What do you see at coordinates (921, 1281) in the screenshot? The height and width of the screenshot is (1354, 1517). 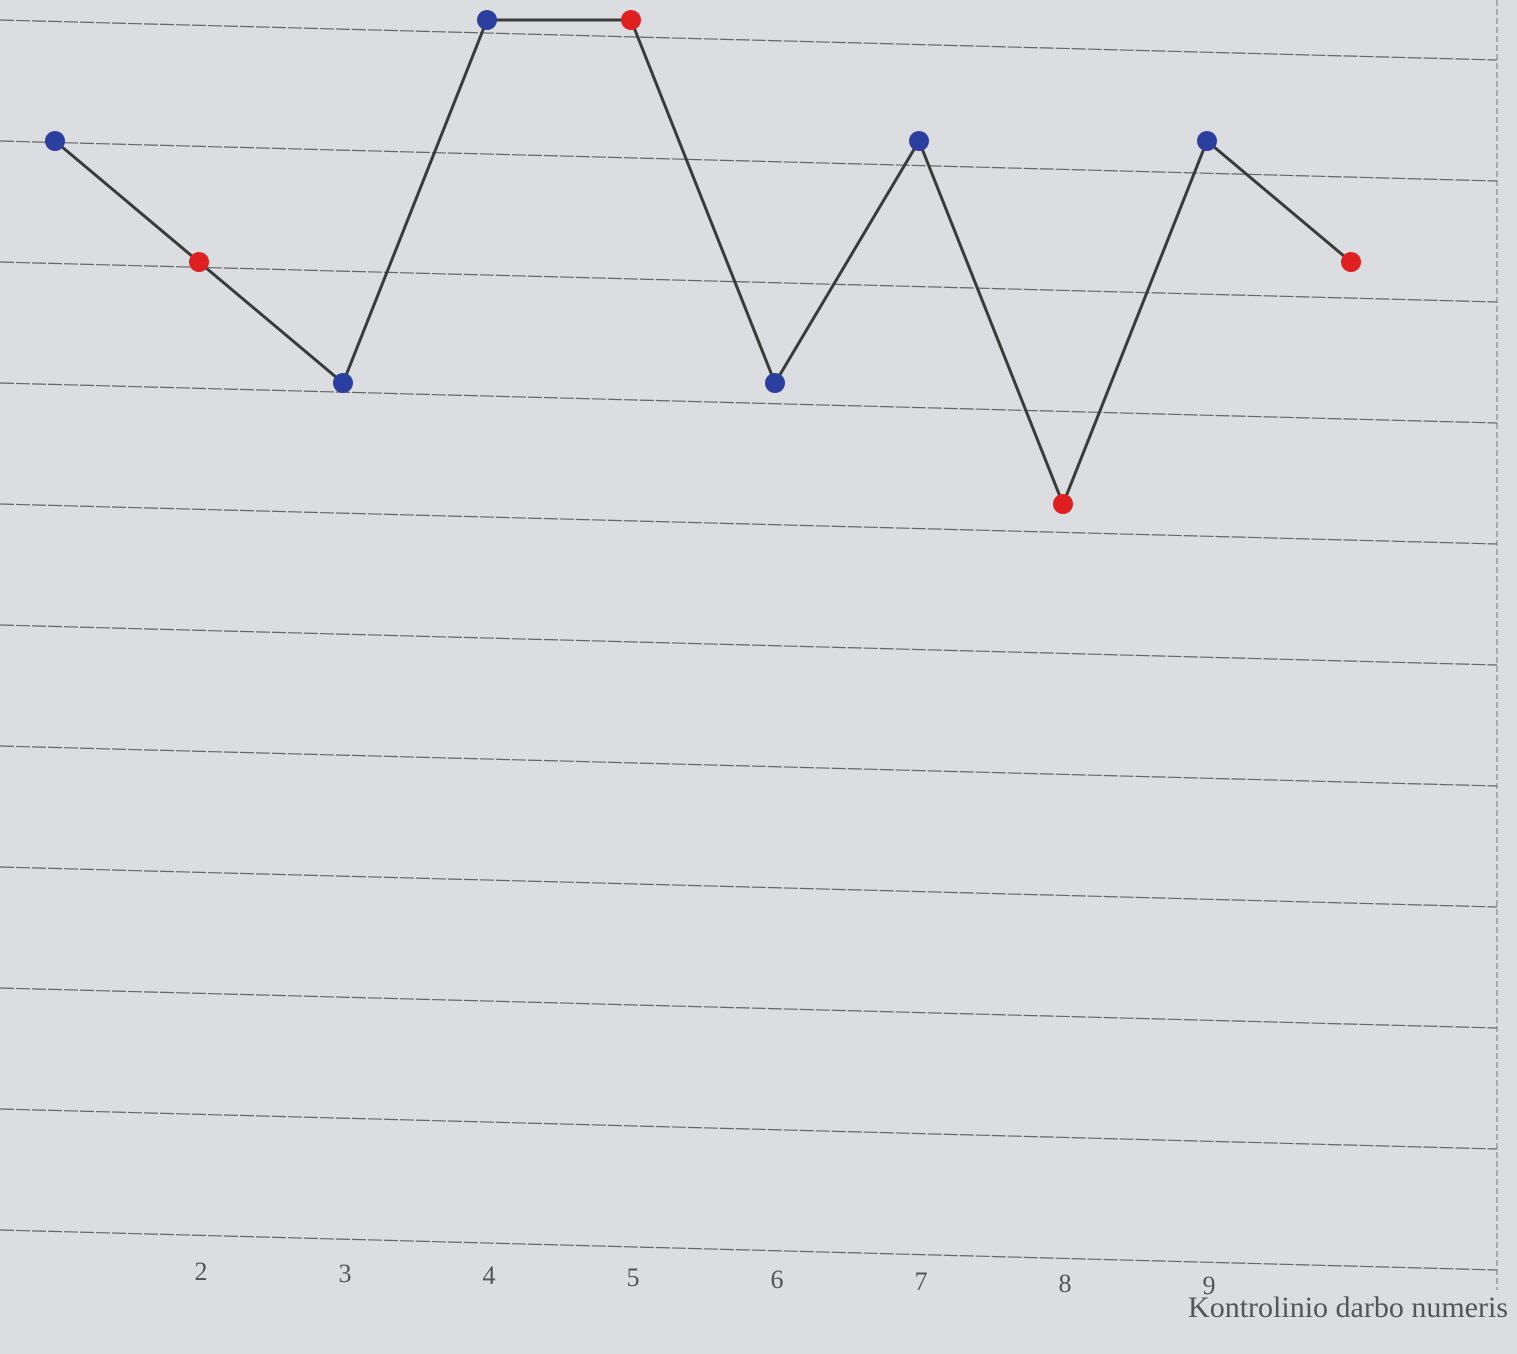 I see `x-tick-label: 7` at bounding box center [921, 1281].